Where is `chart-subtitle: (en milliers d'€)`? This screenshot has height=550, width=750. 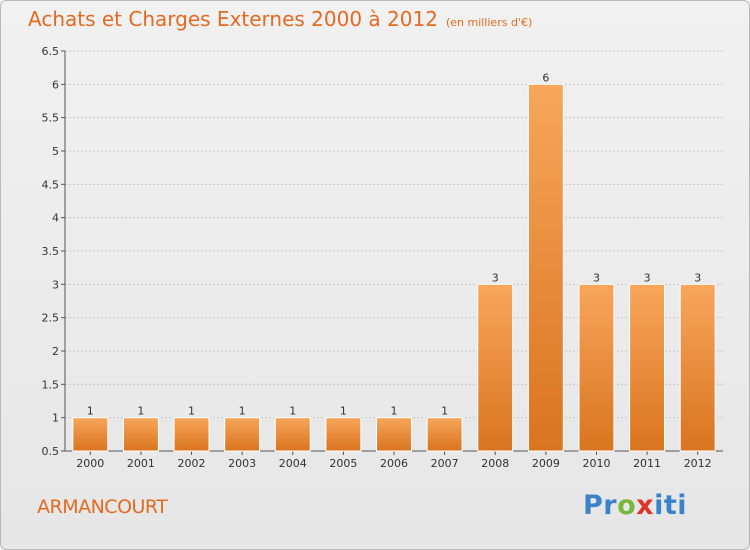 chart-subtitle: (en milliers d'€) is located at coordinates (489, 22).